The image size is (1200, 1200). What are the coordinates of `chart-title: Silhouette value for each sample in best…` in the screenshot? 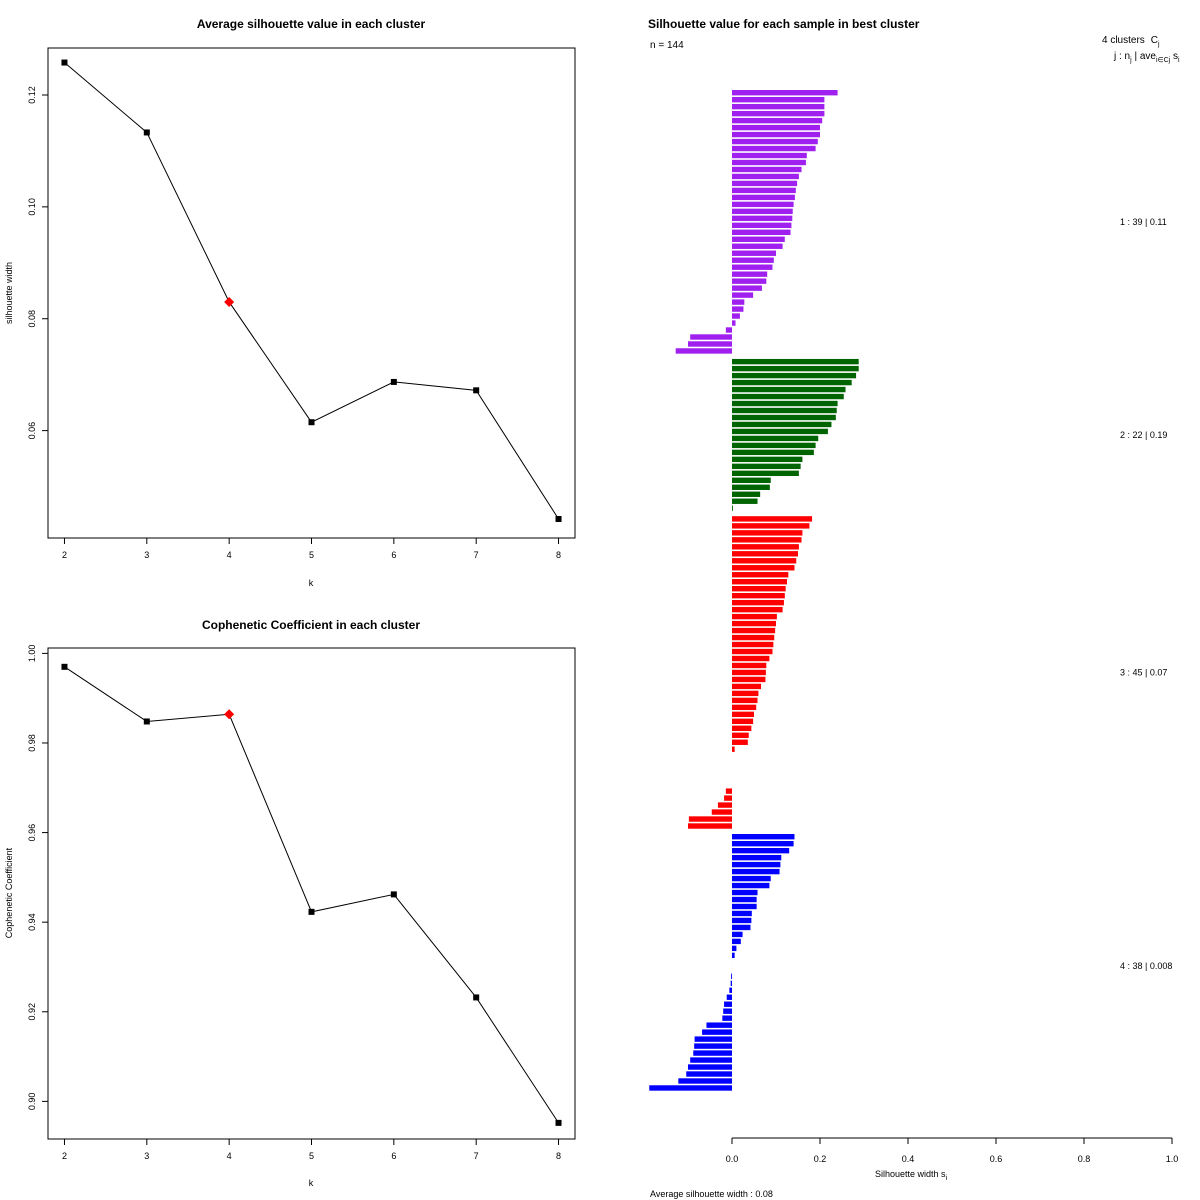 It's located at (784, 24).